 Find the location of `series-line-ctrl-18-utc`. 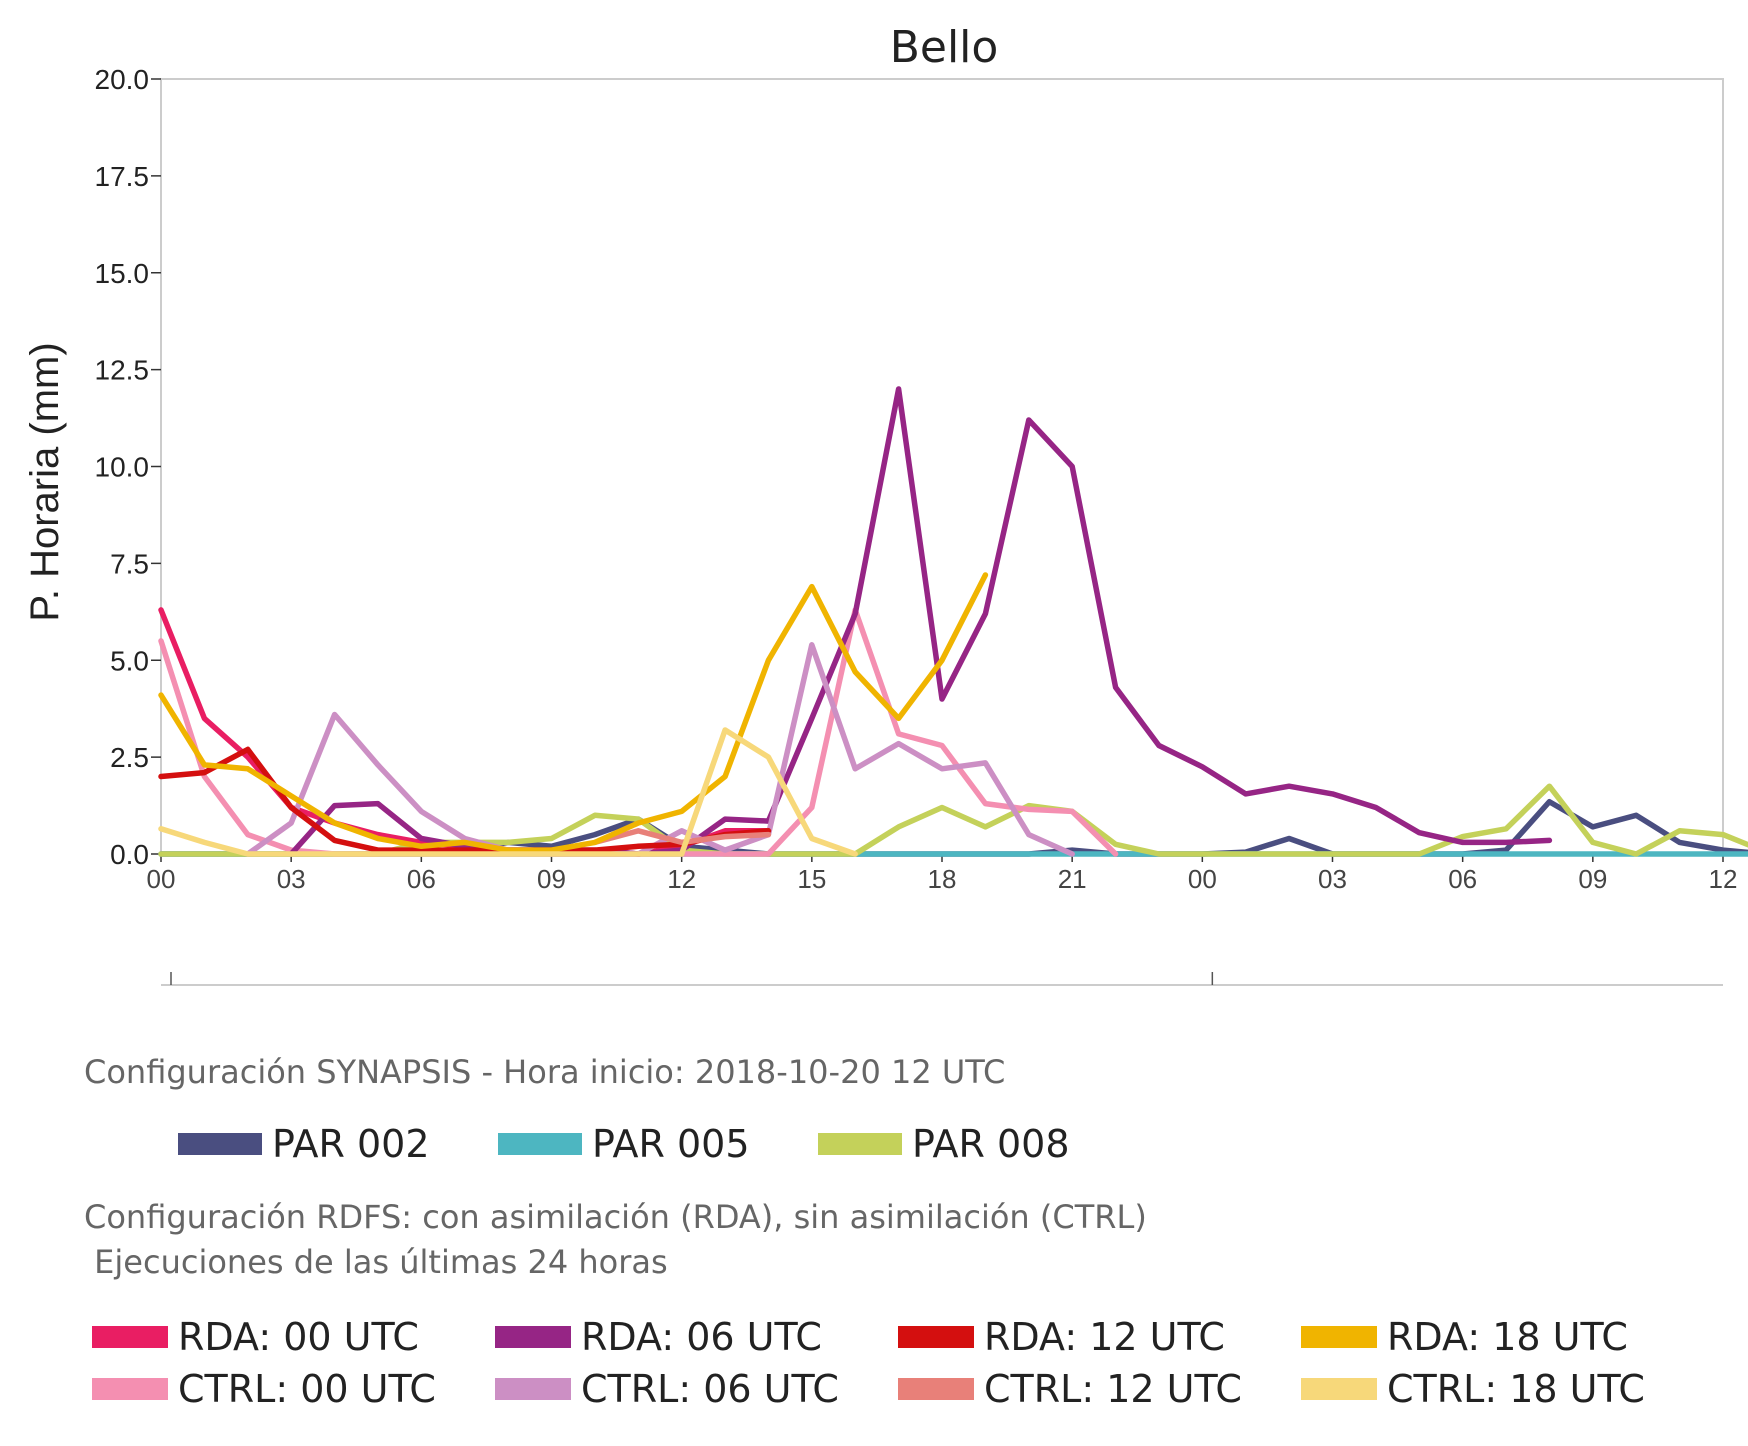

series-line-ctrl-18-utc is located at coordinates (508, 792).